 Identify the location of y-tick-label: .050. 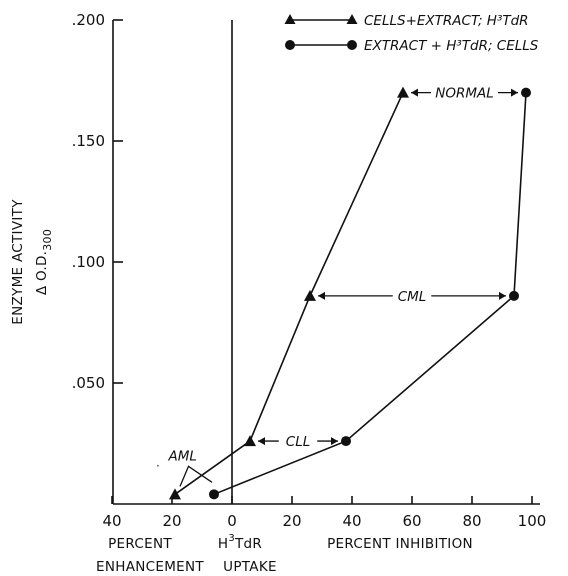
(88, 383).